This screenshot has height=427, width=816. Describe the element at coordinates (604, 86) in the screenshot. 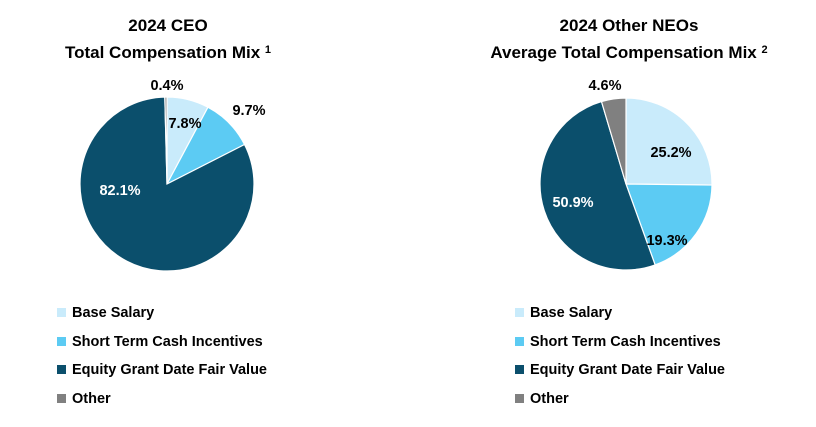

I see `neo-label-other: 4.6%` at that location.